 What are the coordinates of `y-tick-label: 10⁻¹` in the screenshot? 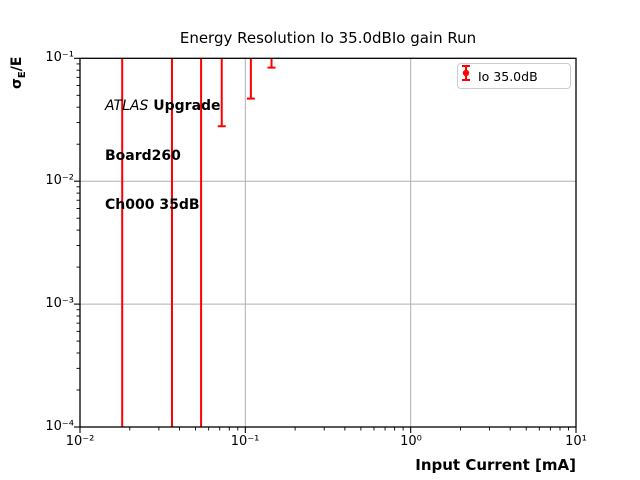 It's located at (59, 57).